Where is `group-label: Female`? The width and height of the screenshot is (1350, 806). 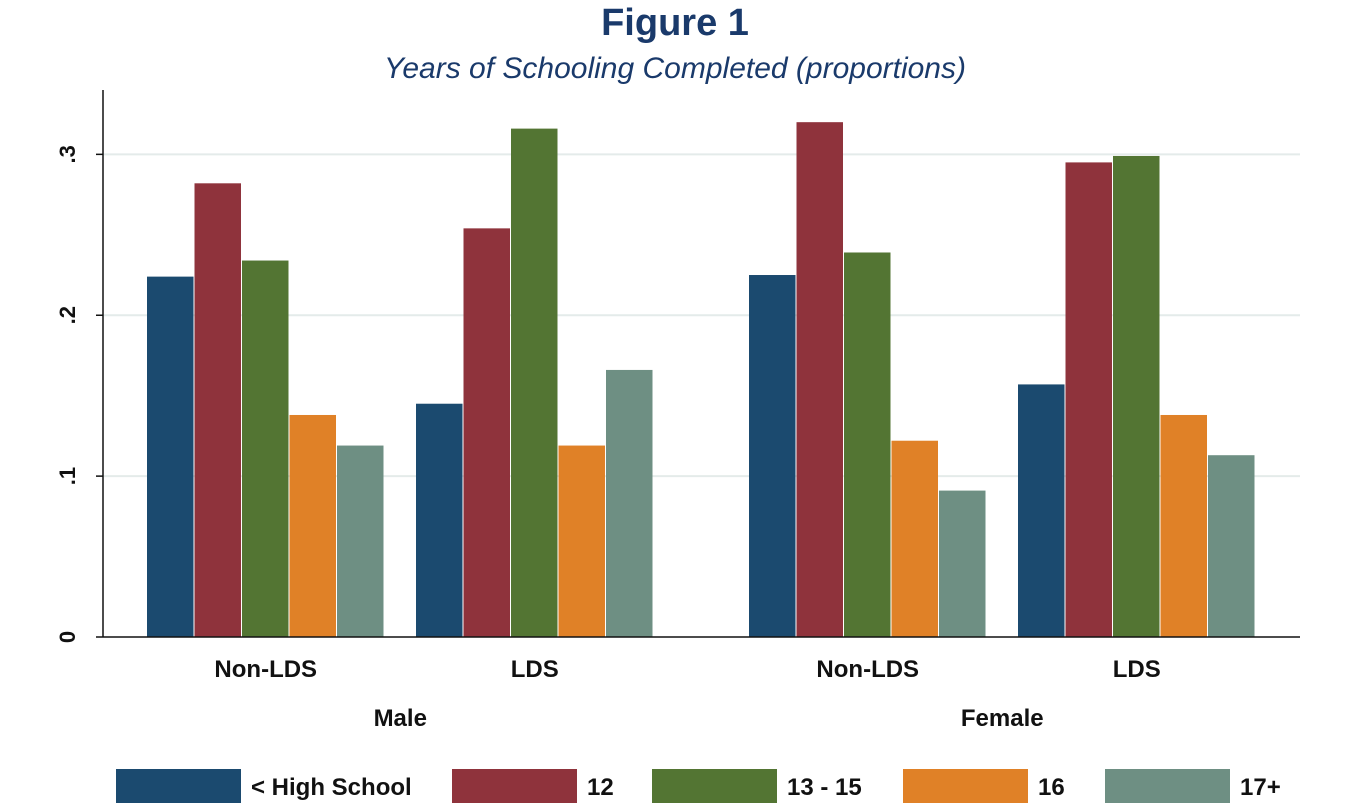 group-label: Female is located at coordinates (1002, 718).